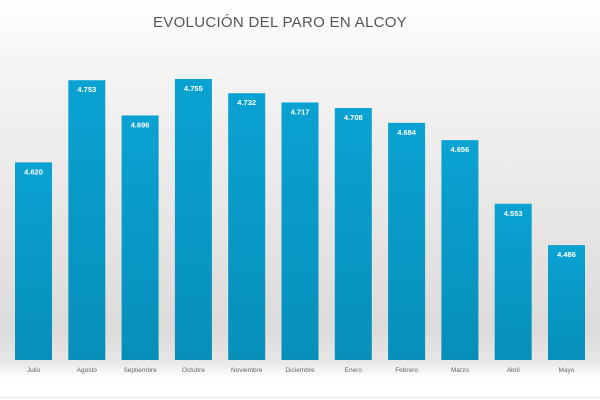  I want to click on data-label: 4.486, so click(566, 254).